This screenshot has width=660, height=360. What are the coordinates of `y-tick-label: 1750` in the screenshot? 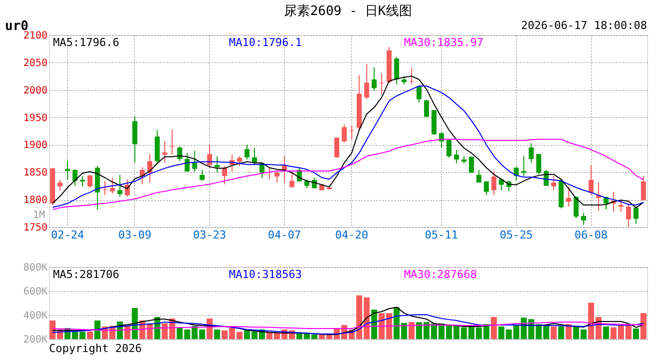 It's located at (35, 228).